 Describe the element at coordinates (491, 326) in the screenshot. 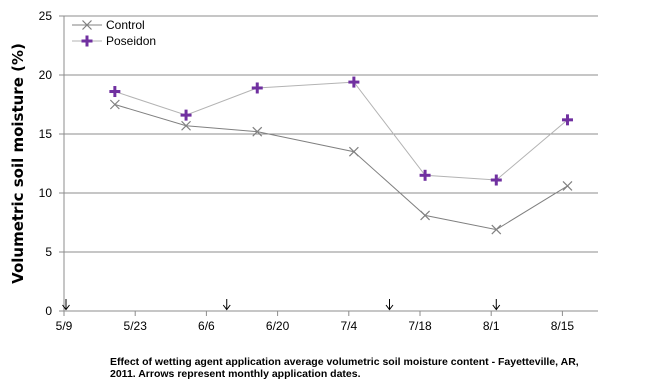

I see `x-tick-label: 8/1` at that location.